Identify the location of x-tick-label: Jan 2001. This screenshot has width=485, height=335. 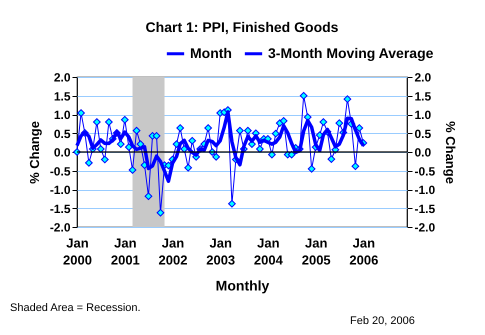
(125, 252).